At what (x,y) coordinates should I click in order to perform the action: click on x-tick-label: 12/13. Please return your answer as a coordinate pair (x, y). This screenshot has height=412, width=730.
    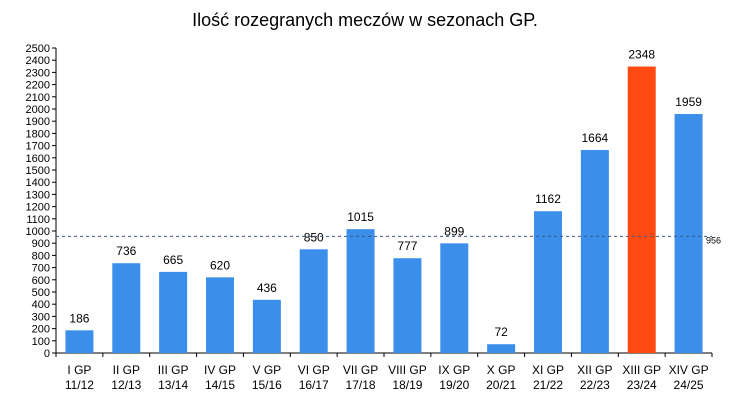
    Looking at the image, I should click on (126, 385).